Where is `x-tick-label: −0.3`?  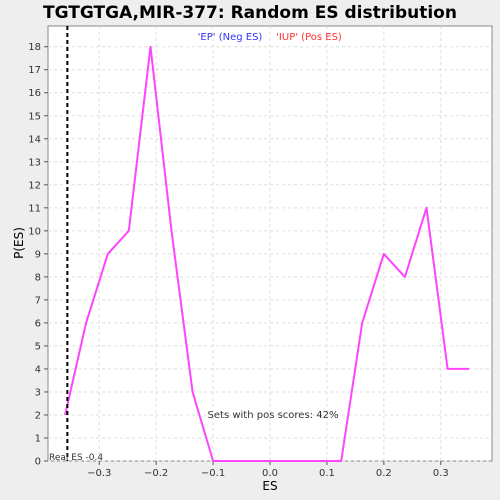
x-tick-label: −0.3 is located at coordinates (99, 473).